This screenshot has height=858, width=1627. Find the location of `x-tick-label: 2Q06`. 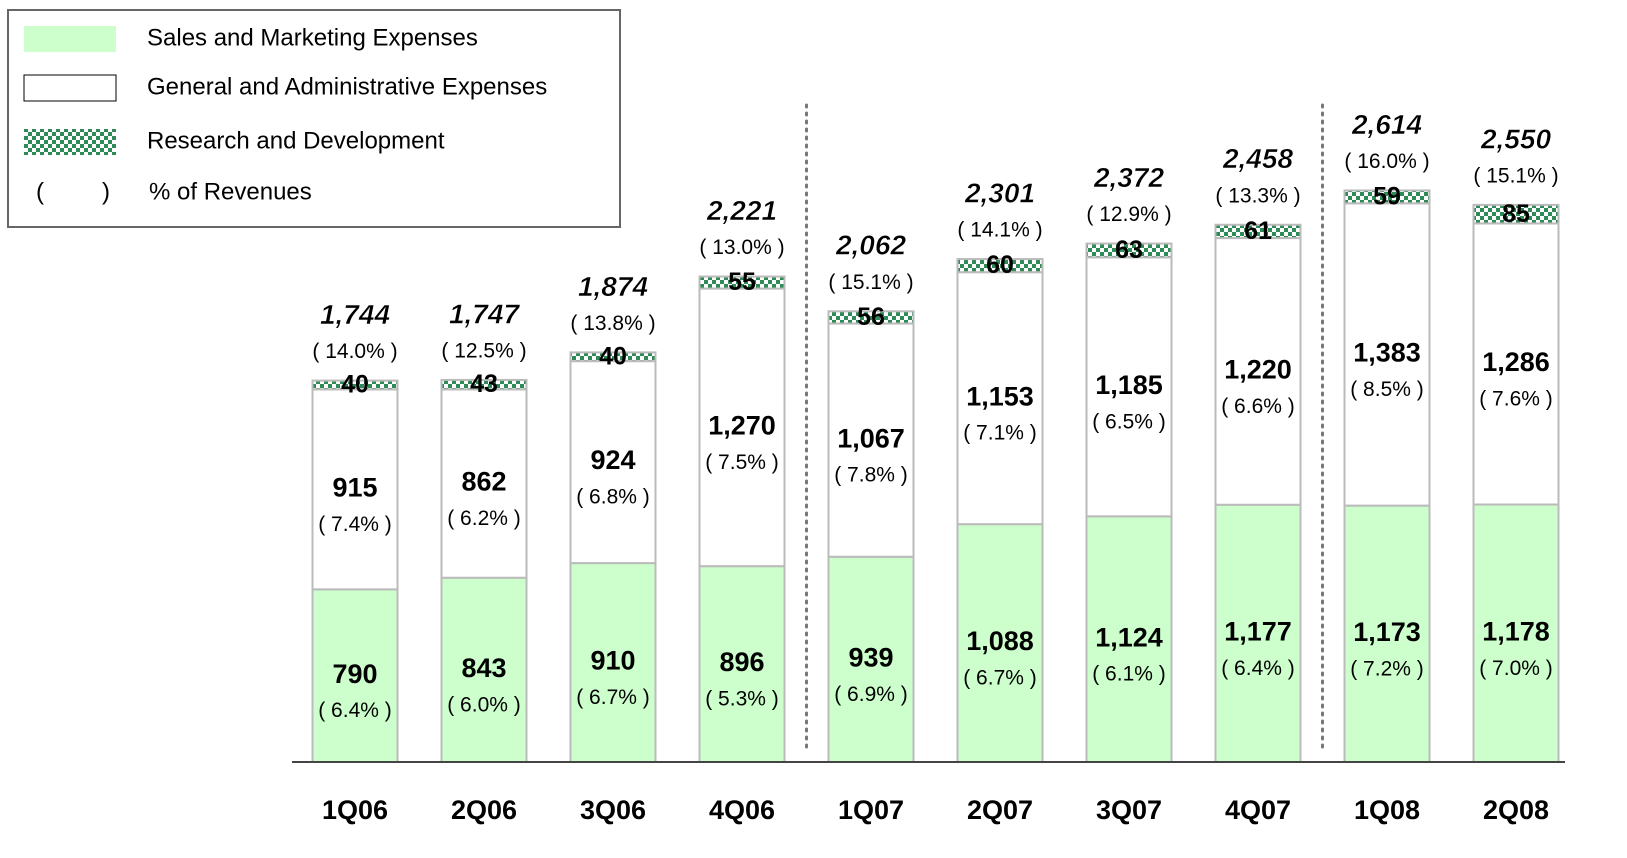

x-tick-label: 2Q06 is located at coordinates (484, 810).